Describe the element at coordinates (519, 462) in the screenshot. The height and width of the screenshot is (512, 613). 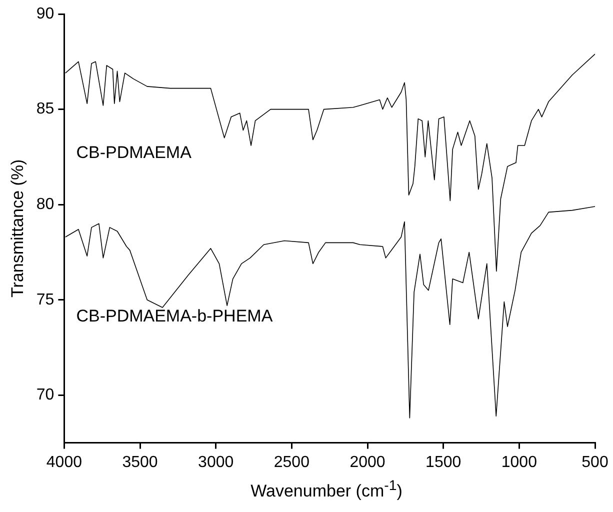
I see `x-tick-label: 1000` at that location.